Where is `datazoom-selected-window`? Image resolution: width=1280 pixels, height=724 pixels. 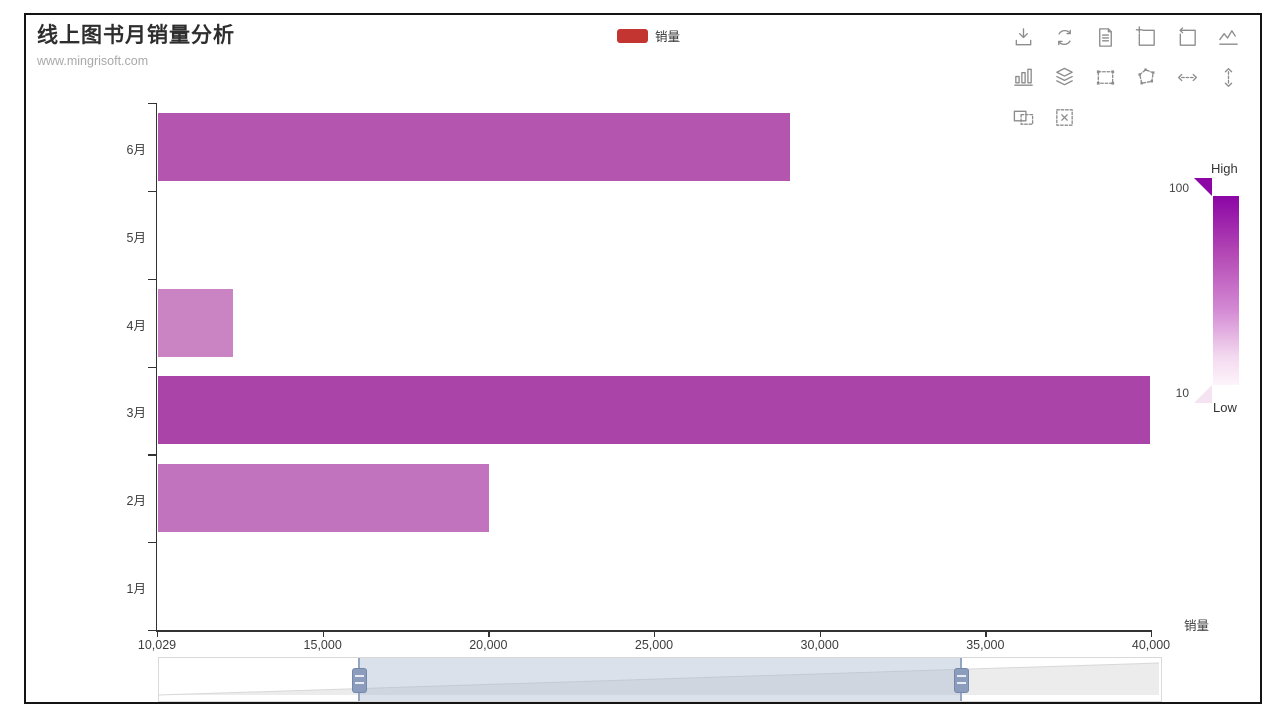
datazoom-selected-window is located at coordinates (660, 679).